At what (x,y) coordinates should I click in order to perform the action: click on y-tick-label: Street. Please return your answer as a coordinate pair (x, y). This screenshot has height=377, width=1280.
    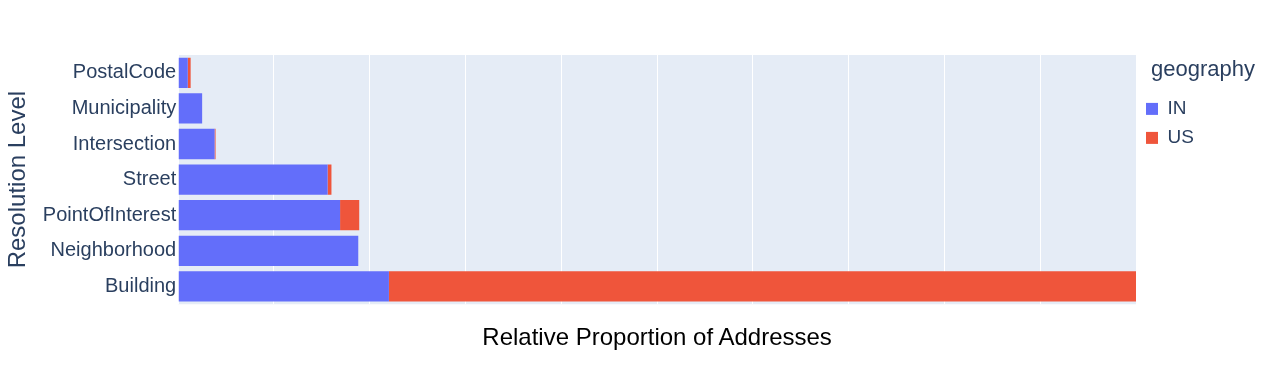
    Looking at the image, I should click on (149, 178).